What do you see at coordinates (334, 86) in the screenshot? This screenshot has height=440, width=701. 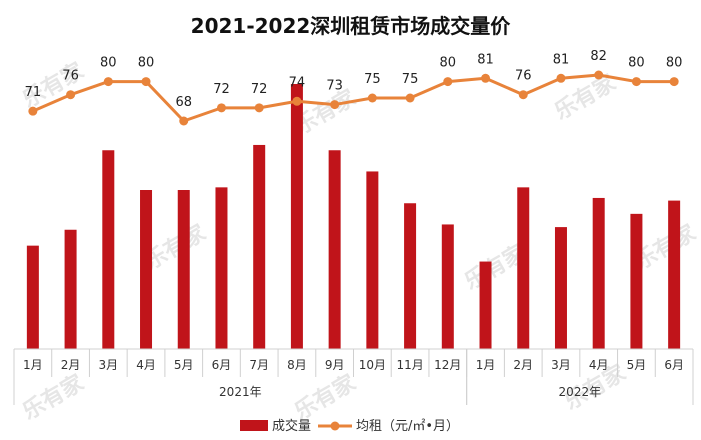 I see `data-label: 73` at bounding box center [334, 86].